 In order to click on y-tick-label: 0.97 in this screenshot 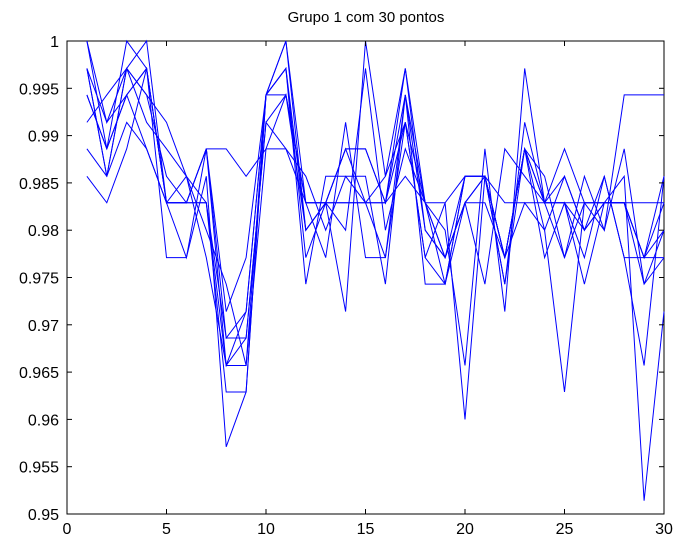, I will do `click(43, 326)`.